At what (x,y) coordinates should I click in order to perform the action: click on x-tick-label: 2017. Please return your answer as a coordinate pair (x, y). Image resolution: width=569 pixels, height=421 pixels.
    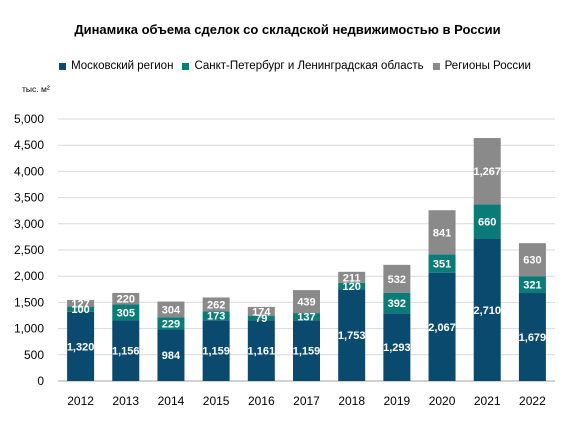
    Looking at the image, I should click on (306, 401).